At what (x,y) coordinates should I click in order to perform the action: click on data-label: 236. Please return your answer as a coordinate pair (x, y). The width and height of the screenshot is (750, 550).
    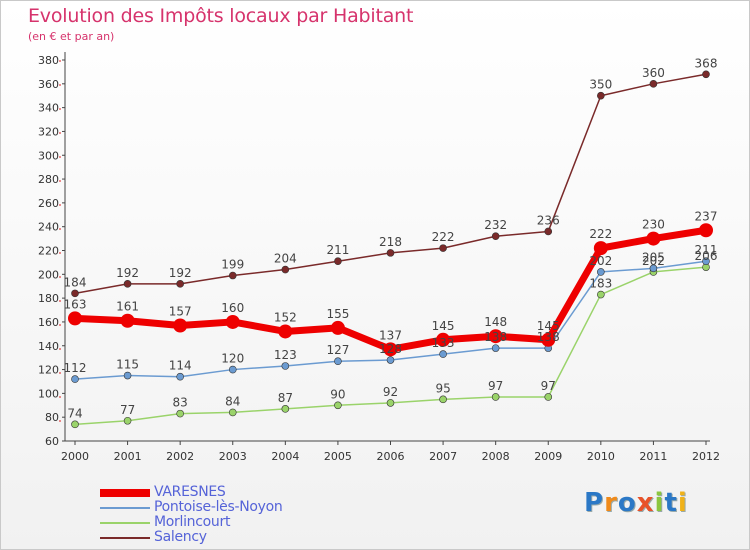
    Looking at the image, I should click on (548, 220).